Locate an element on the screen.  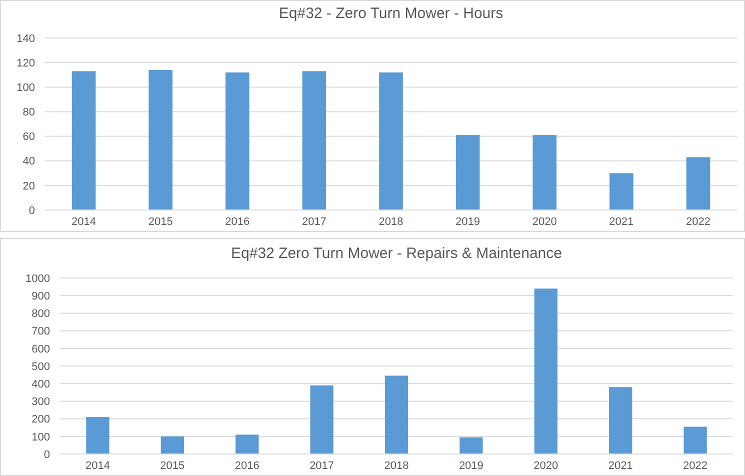
y-tick-label: 1000 is located at coordinates (38, 278).